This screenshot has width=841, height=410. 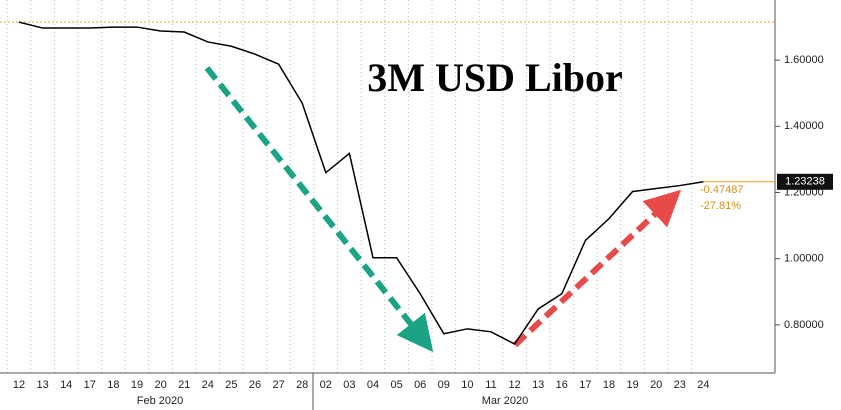 I want to click on x-tick-label: 03, so click(x=349, y=385).